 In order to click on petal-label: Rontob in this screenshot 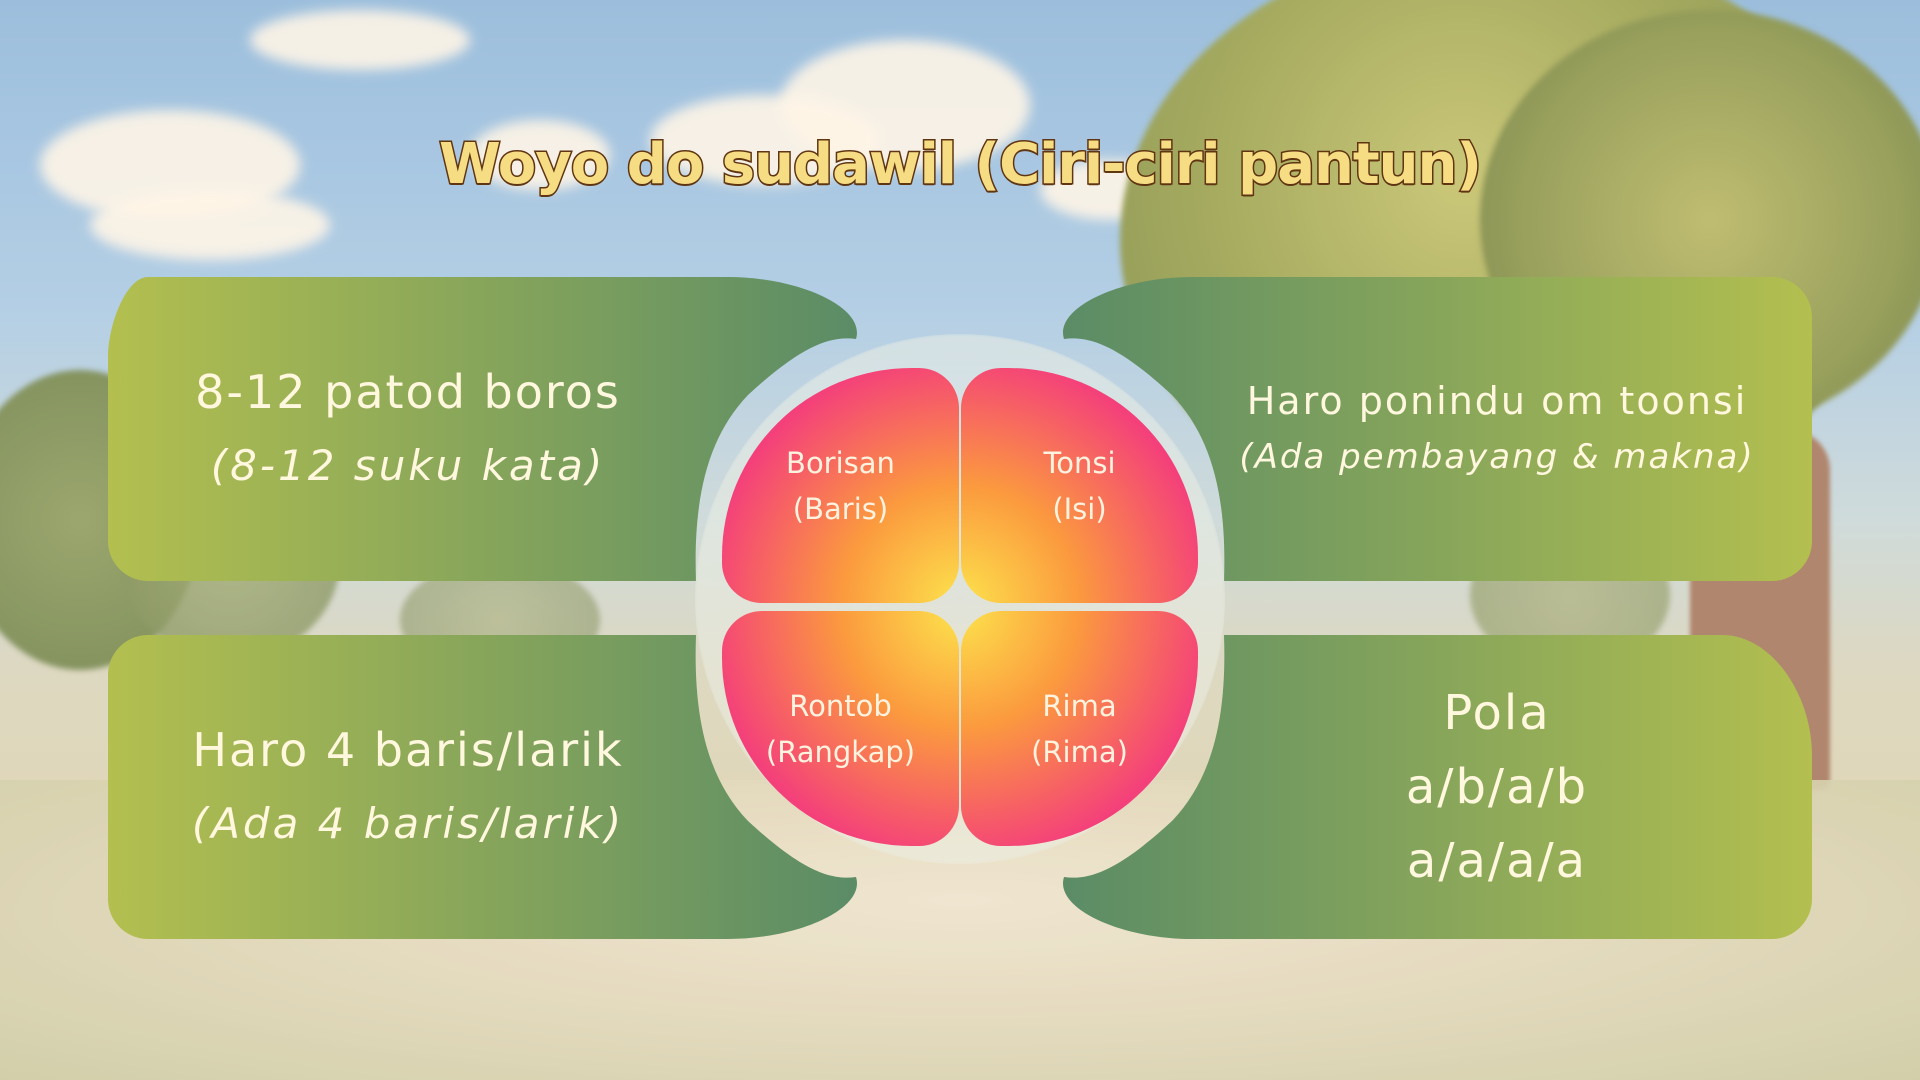, I will do `click(840, 705)`.